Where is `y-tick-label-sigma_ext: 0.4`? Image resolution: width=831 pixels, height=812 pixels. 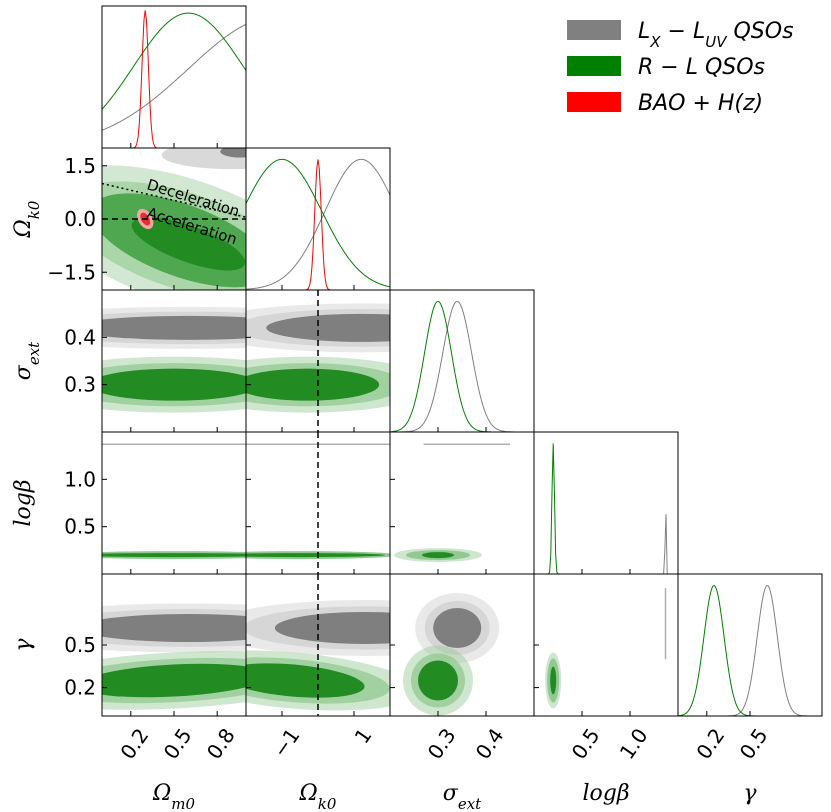 y-tick-label-sigma_ext: 0.4 is located at coordinates (80, 337).